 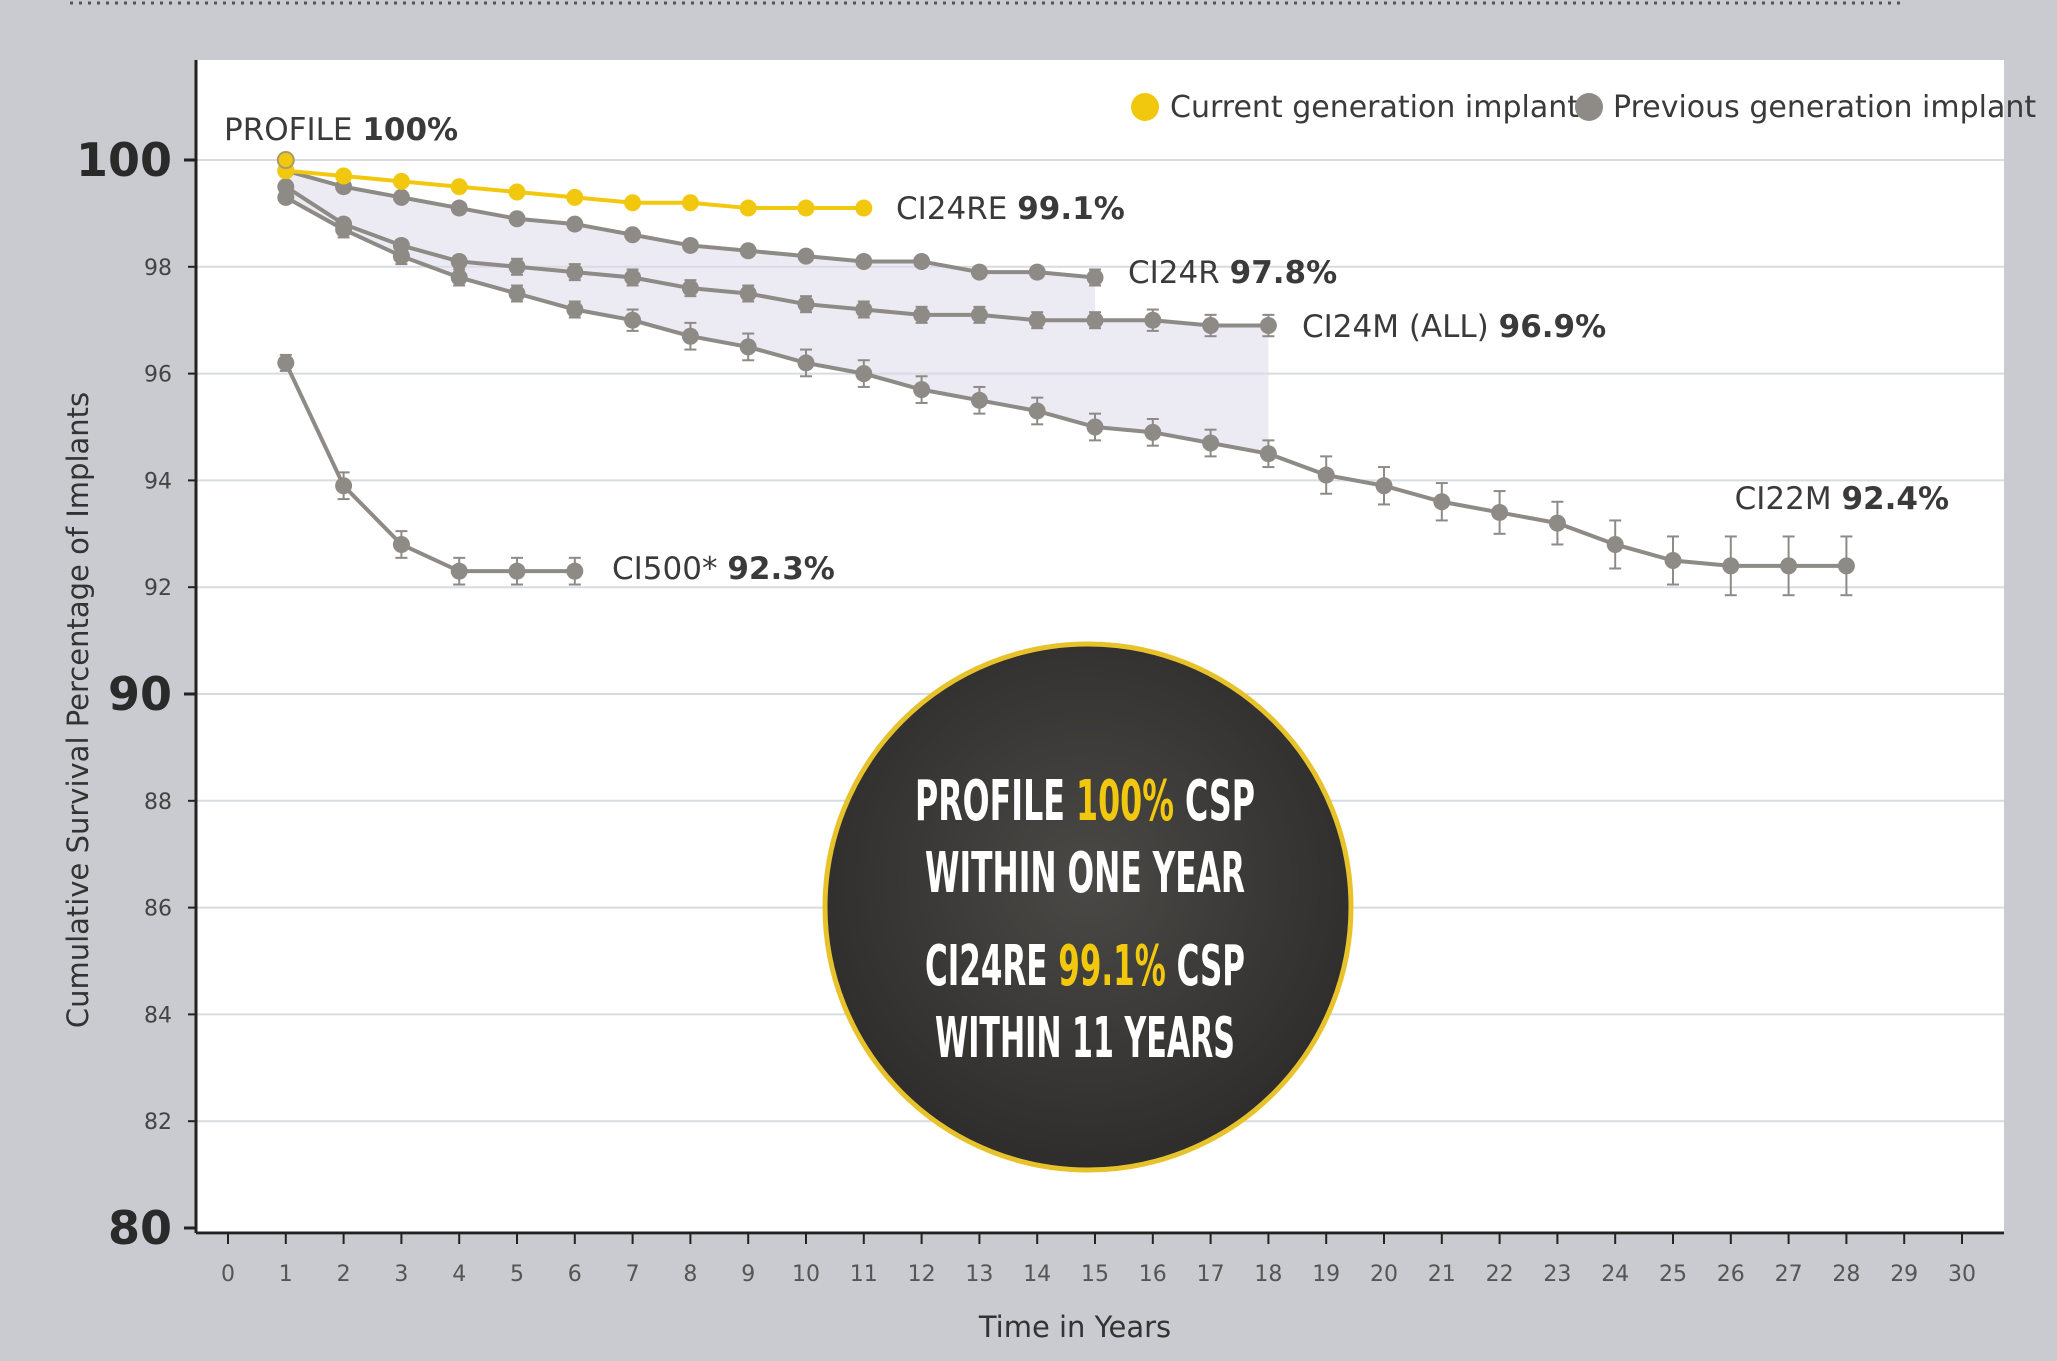 What do you see at coordinates (669, 569) in the screenshot?
I see `end-label-name-ci500: CI500*` at bounding box center [669, 569].